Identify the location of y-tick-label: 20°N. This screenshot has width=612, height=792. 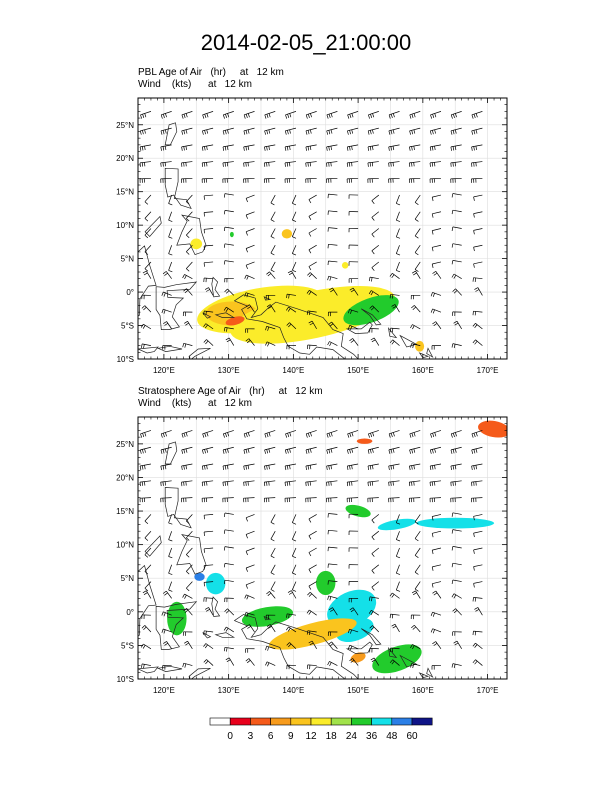
(125, 477).